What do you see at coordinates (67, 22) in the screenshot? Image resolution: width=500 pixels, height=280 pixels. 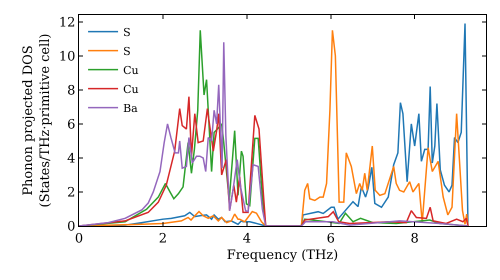 I see `y-tick-label: 12` at bounding box center [67, 22].